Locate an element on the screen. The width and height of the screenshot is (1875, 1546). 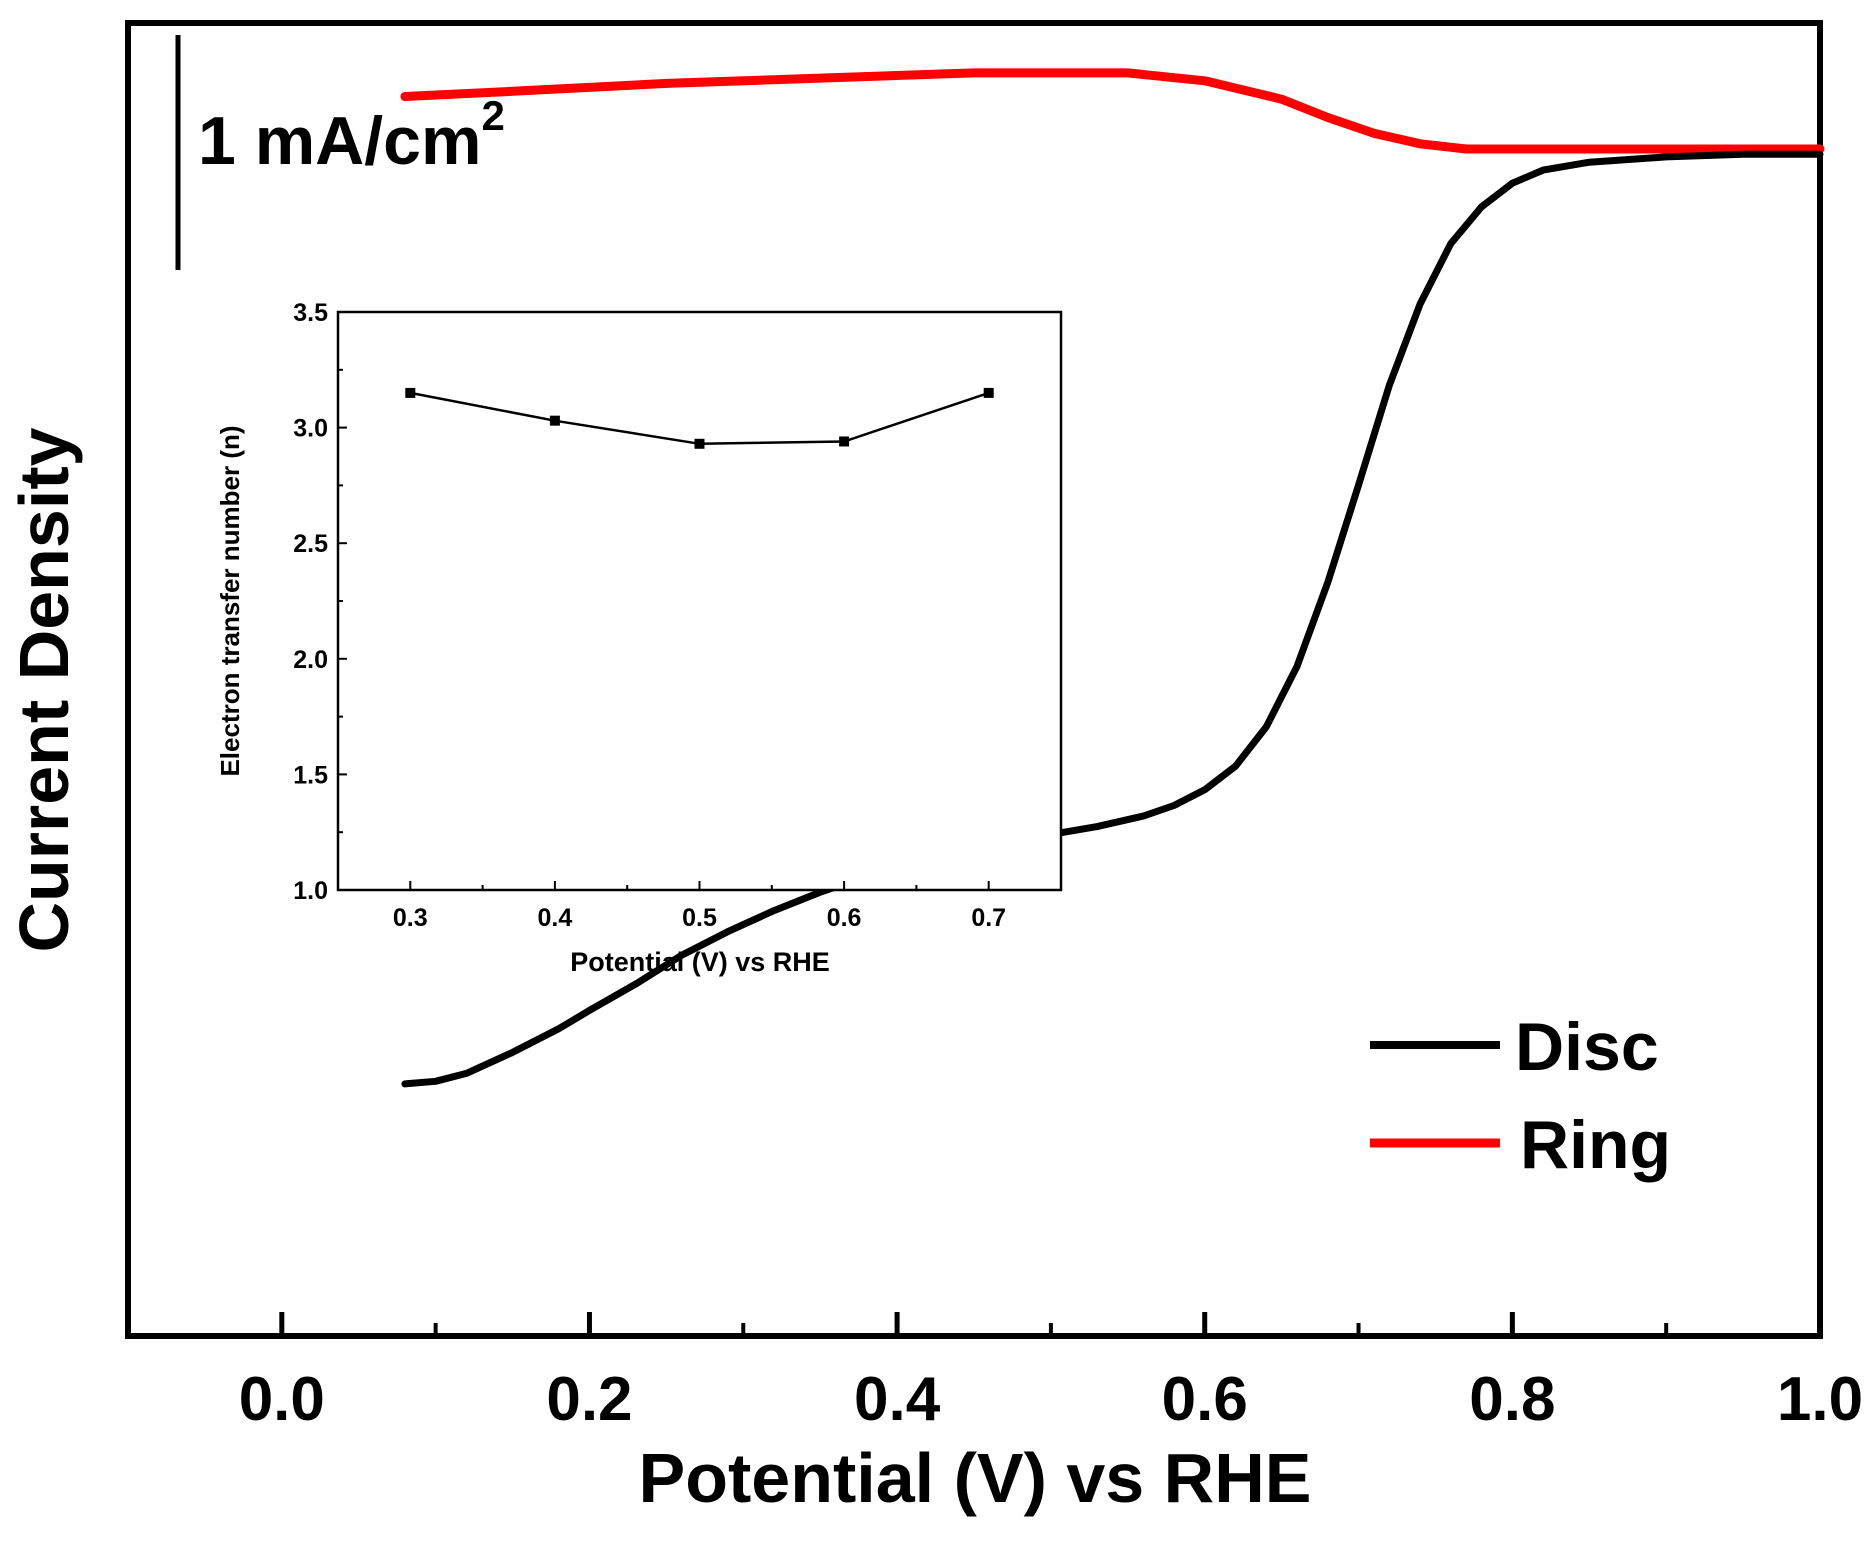
scale-bar-label: 1 mA/cm2 is located at coordinates (351, 135).